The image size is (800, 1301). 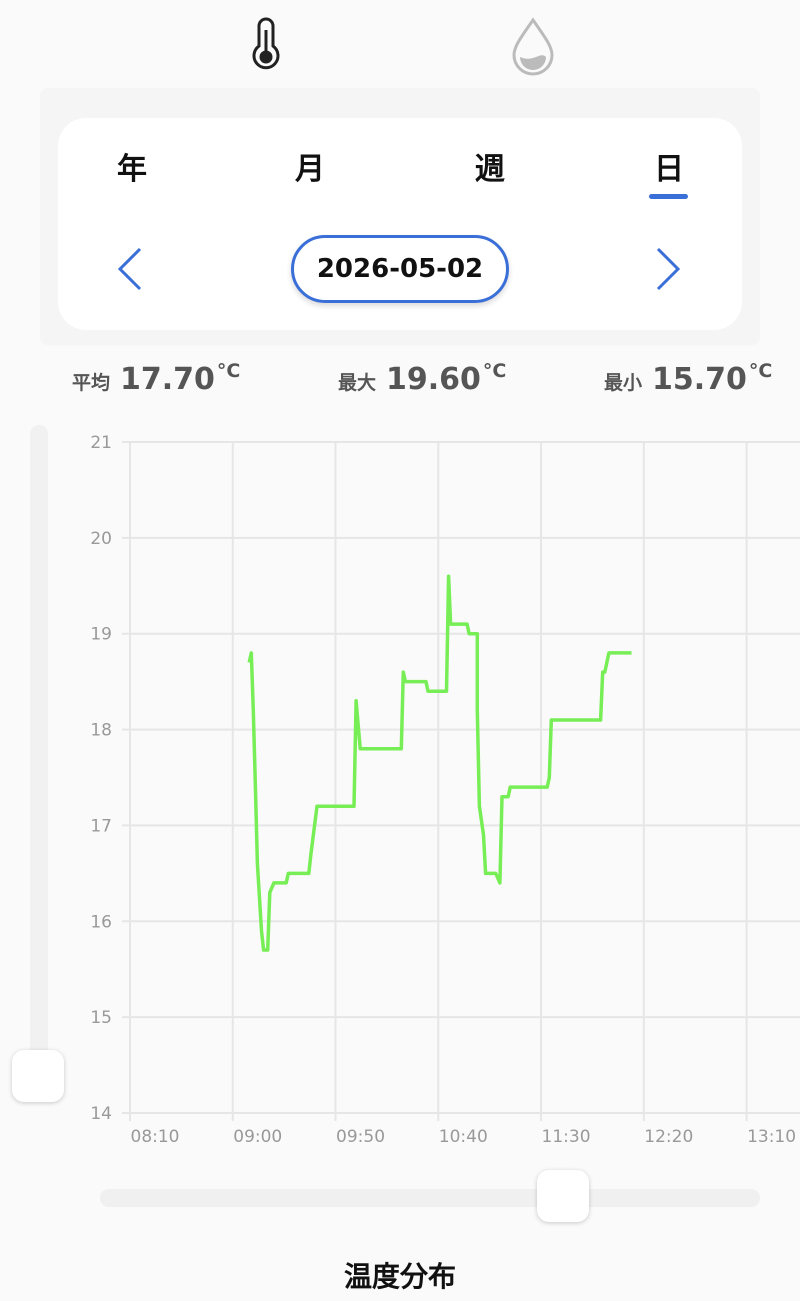 I want to click on prev-arrow, so click(x=130, y=269).